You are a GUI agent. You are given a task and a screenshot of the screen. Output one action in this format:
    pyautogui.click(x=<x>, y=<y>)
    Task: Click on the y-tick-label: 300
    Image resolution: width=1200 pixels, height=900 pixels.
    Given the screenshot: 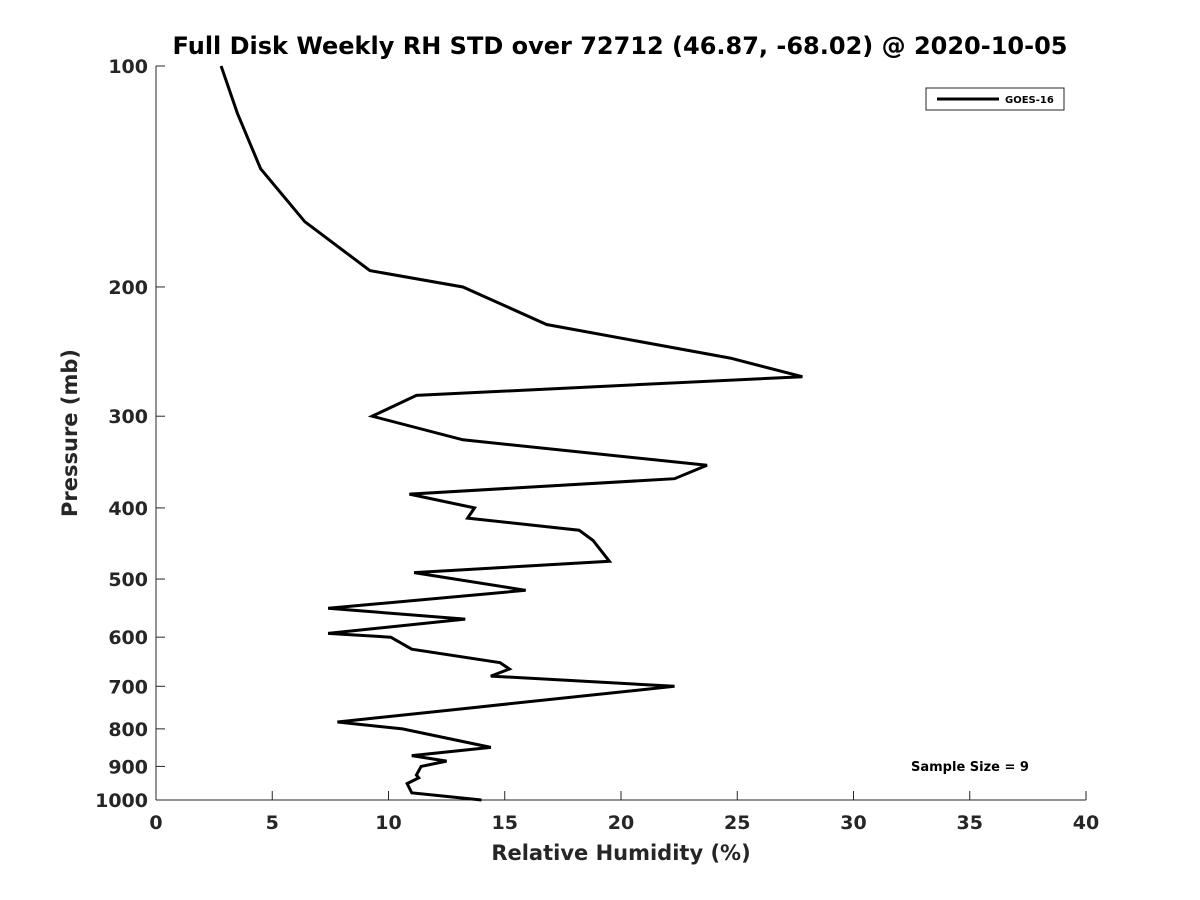 What is the action you would take?
    pyautogui.click(x=128, y=417)
    